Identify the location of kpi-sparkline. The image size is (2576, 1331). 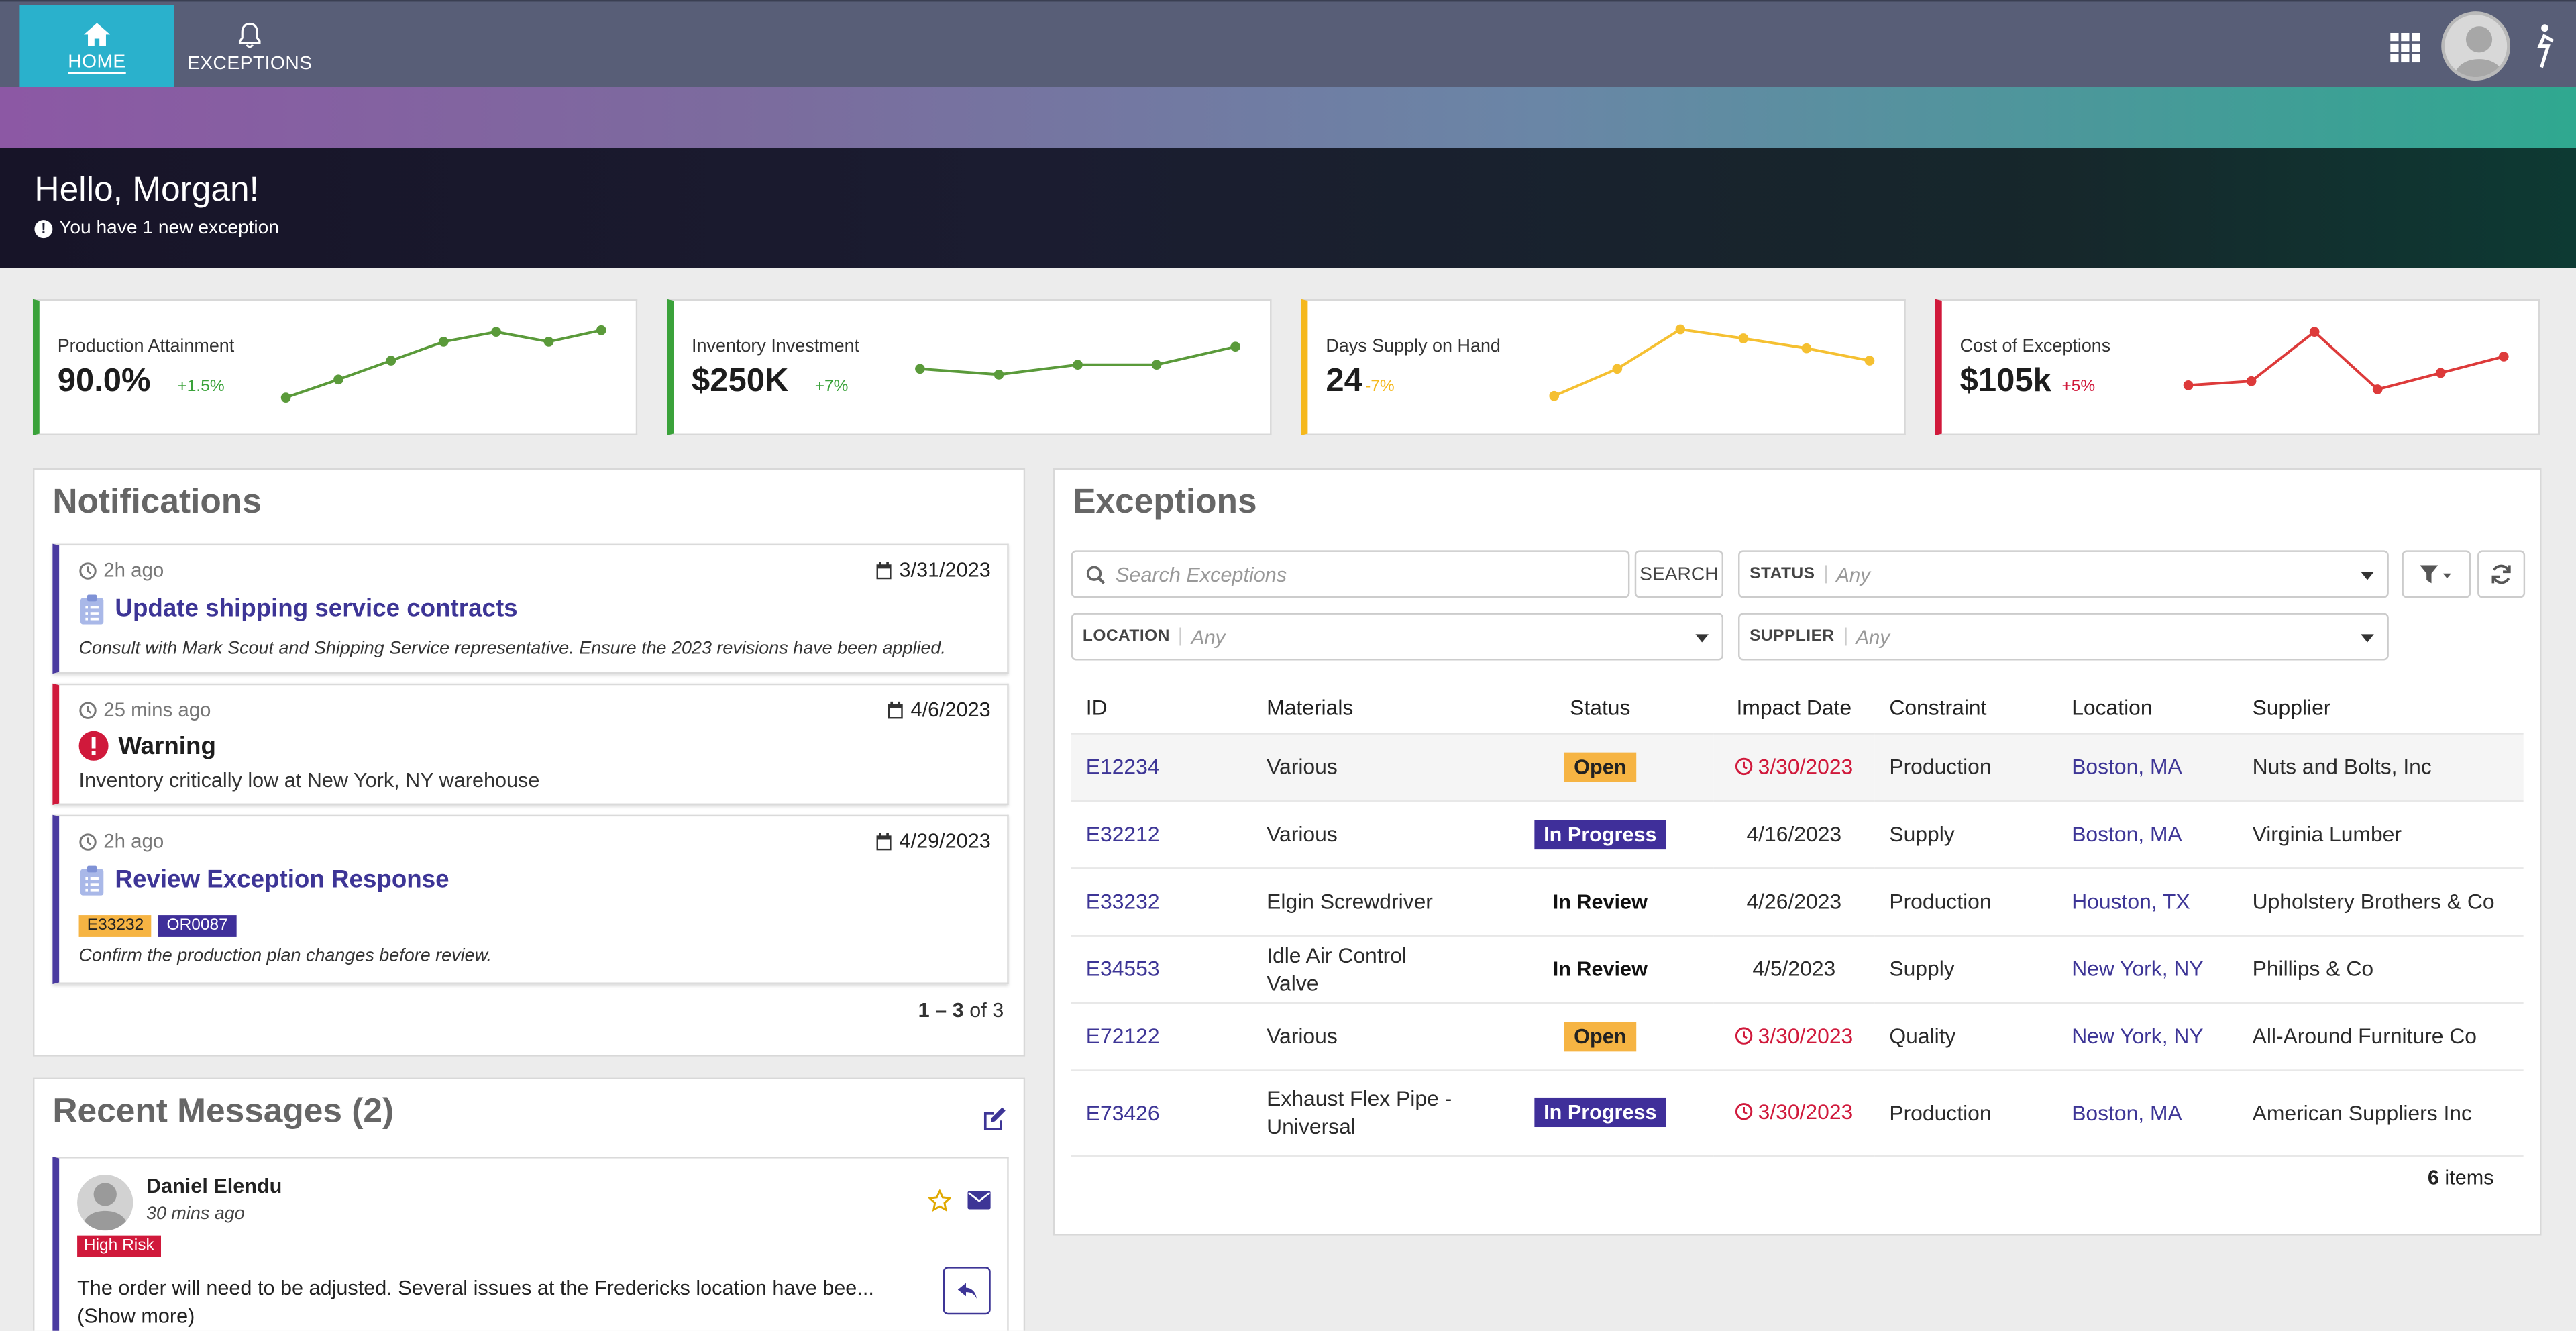
(1077, 360).